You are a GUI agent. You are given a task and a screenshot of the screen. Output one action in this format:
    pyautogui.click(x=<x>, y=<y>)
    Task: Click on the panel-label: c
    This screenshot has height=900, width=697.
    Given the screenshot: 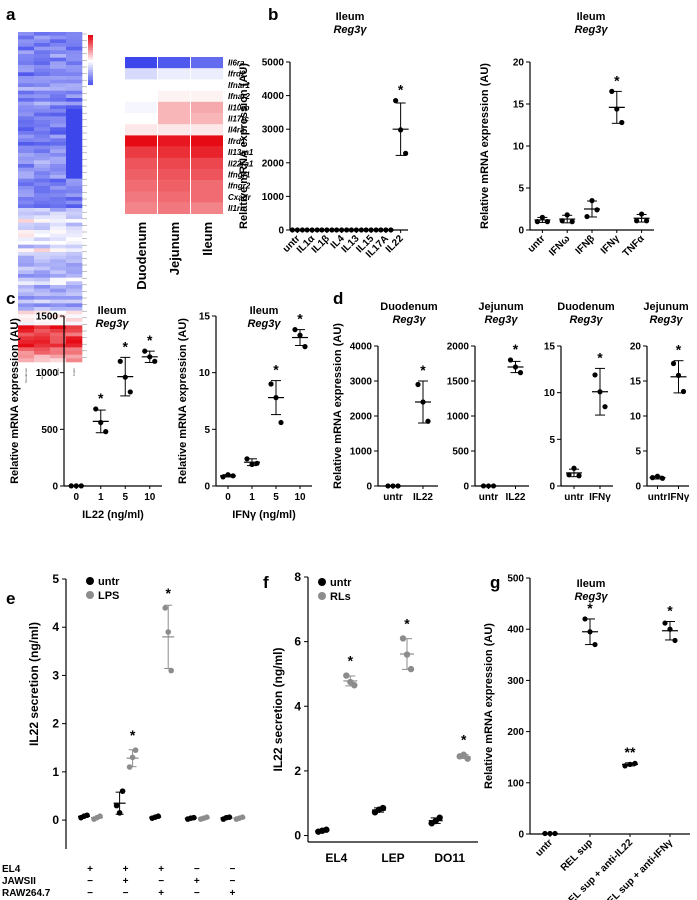 What is the action you would take?
    pyautogui.click(x=10, y=298)
    